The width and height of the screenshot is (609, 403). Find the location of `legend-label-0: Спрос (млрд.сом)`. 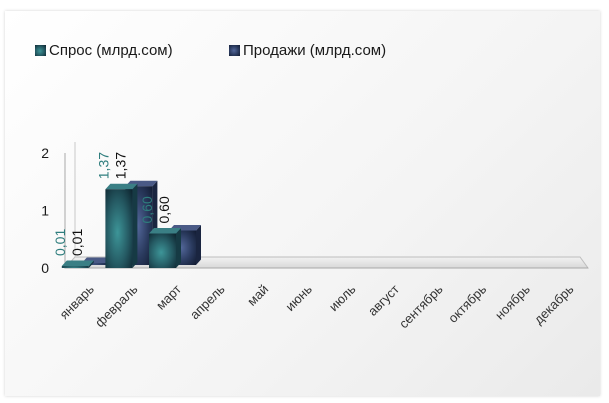

legend-label-0: Спрос (млрд.сом) is located at coordinates (111, 50).